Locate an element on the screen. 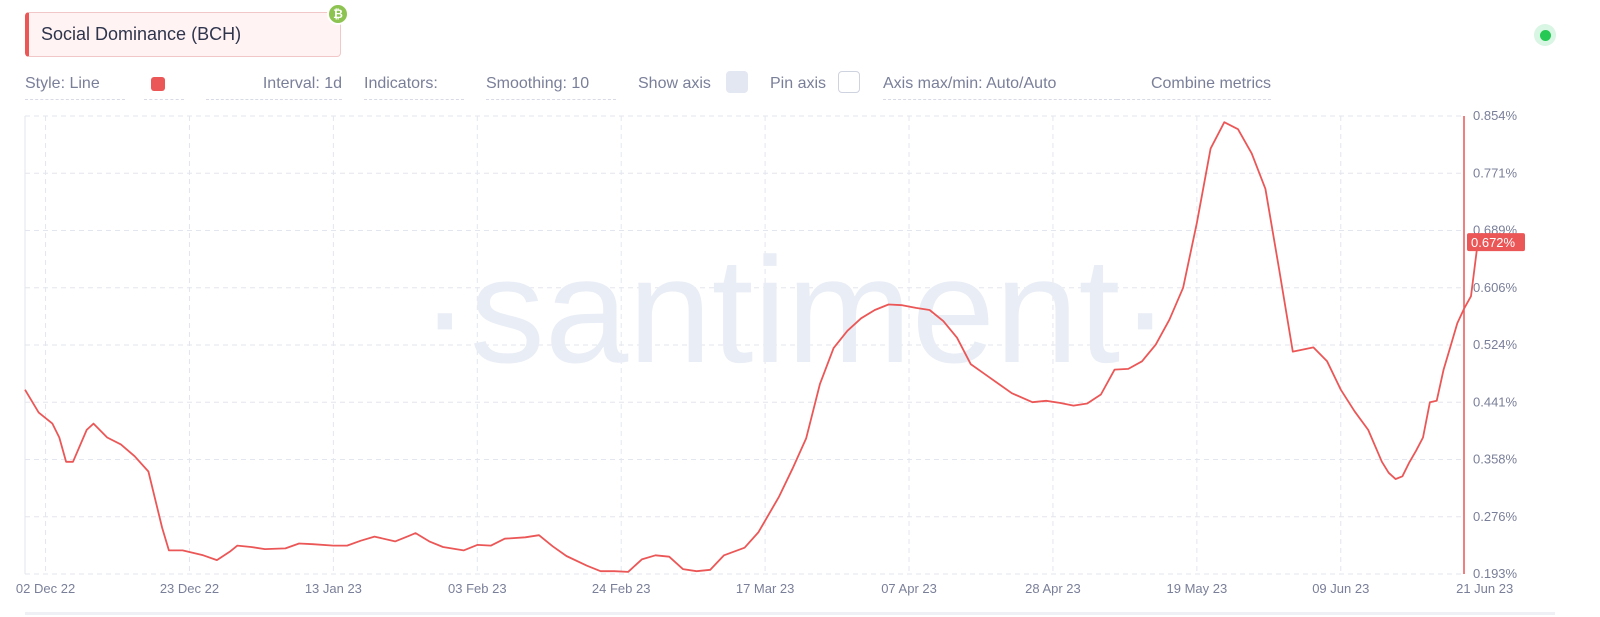 This screenshot has width=1600, height=617. y-tick-label: 0.193% is located at coordinates (1495, 573).